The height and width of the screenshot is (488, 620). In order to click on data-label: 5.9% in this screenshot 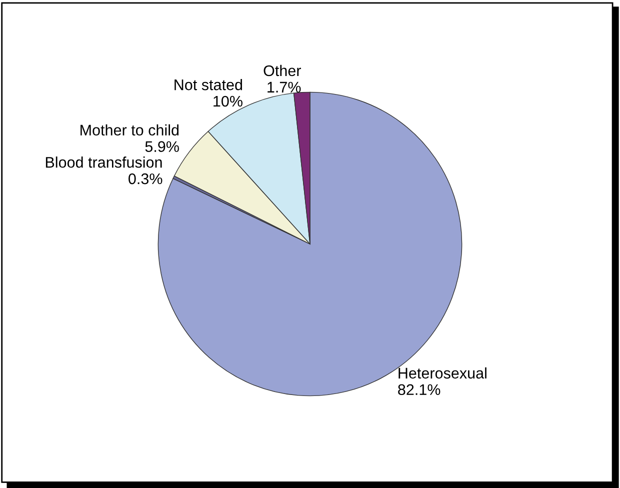, I will do `click(162, 146)`.